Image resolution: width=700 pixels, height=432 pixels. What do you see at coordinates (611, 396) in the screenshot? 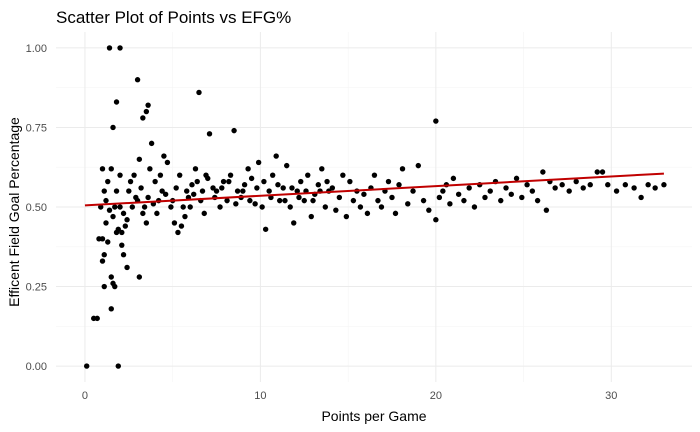
I see `x-tick-label: 30` at bounding box center [611, 396].